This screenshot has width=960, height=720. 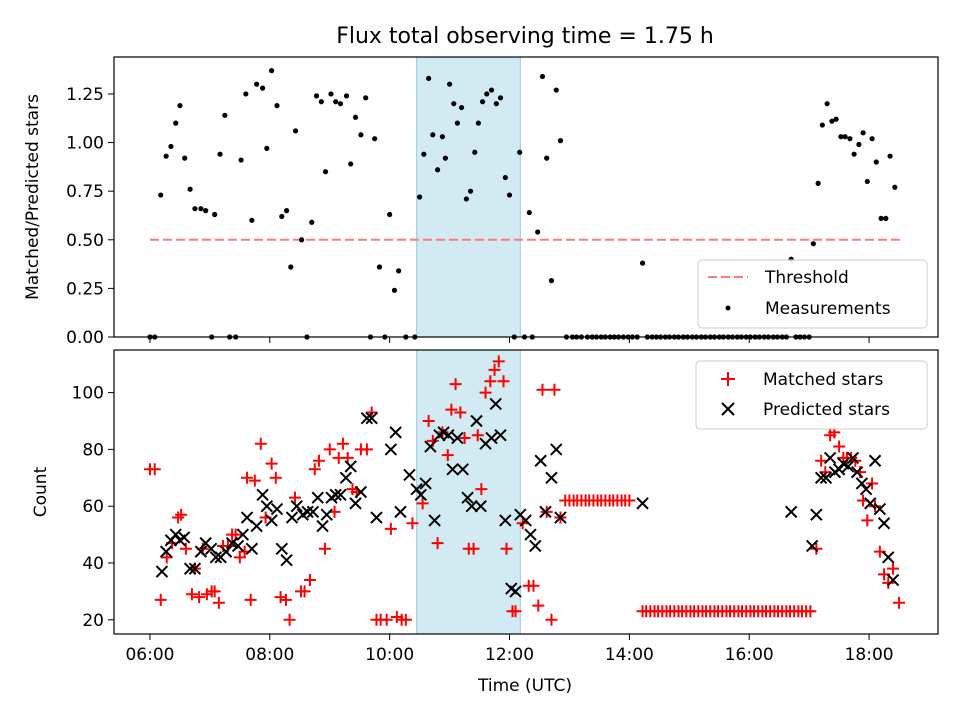 What do you see at coordinates (85, 192) in the screenshot?
I see `top-y-tick-label: 0.75` at bounding box center [85, 192].